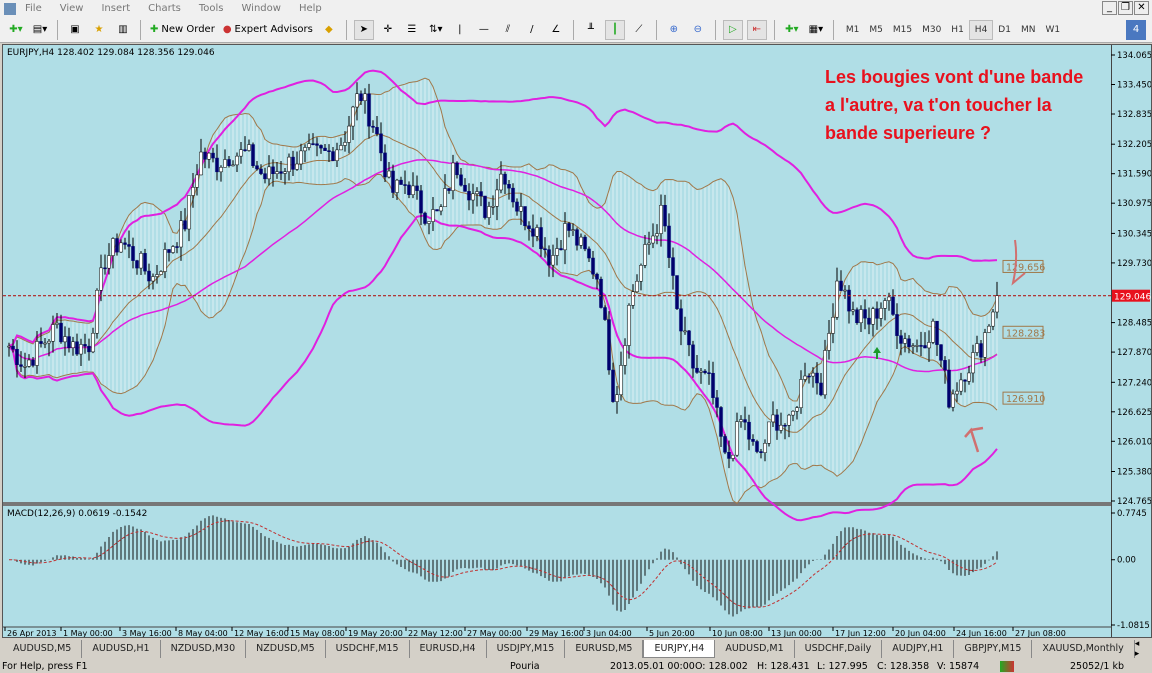 This screenshot has width=1152, height=673. I want to click on autoscroll-button: ▷, so click(732, 29).